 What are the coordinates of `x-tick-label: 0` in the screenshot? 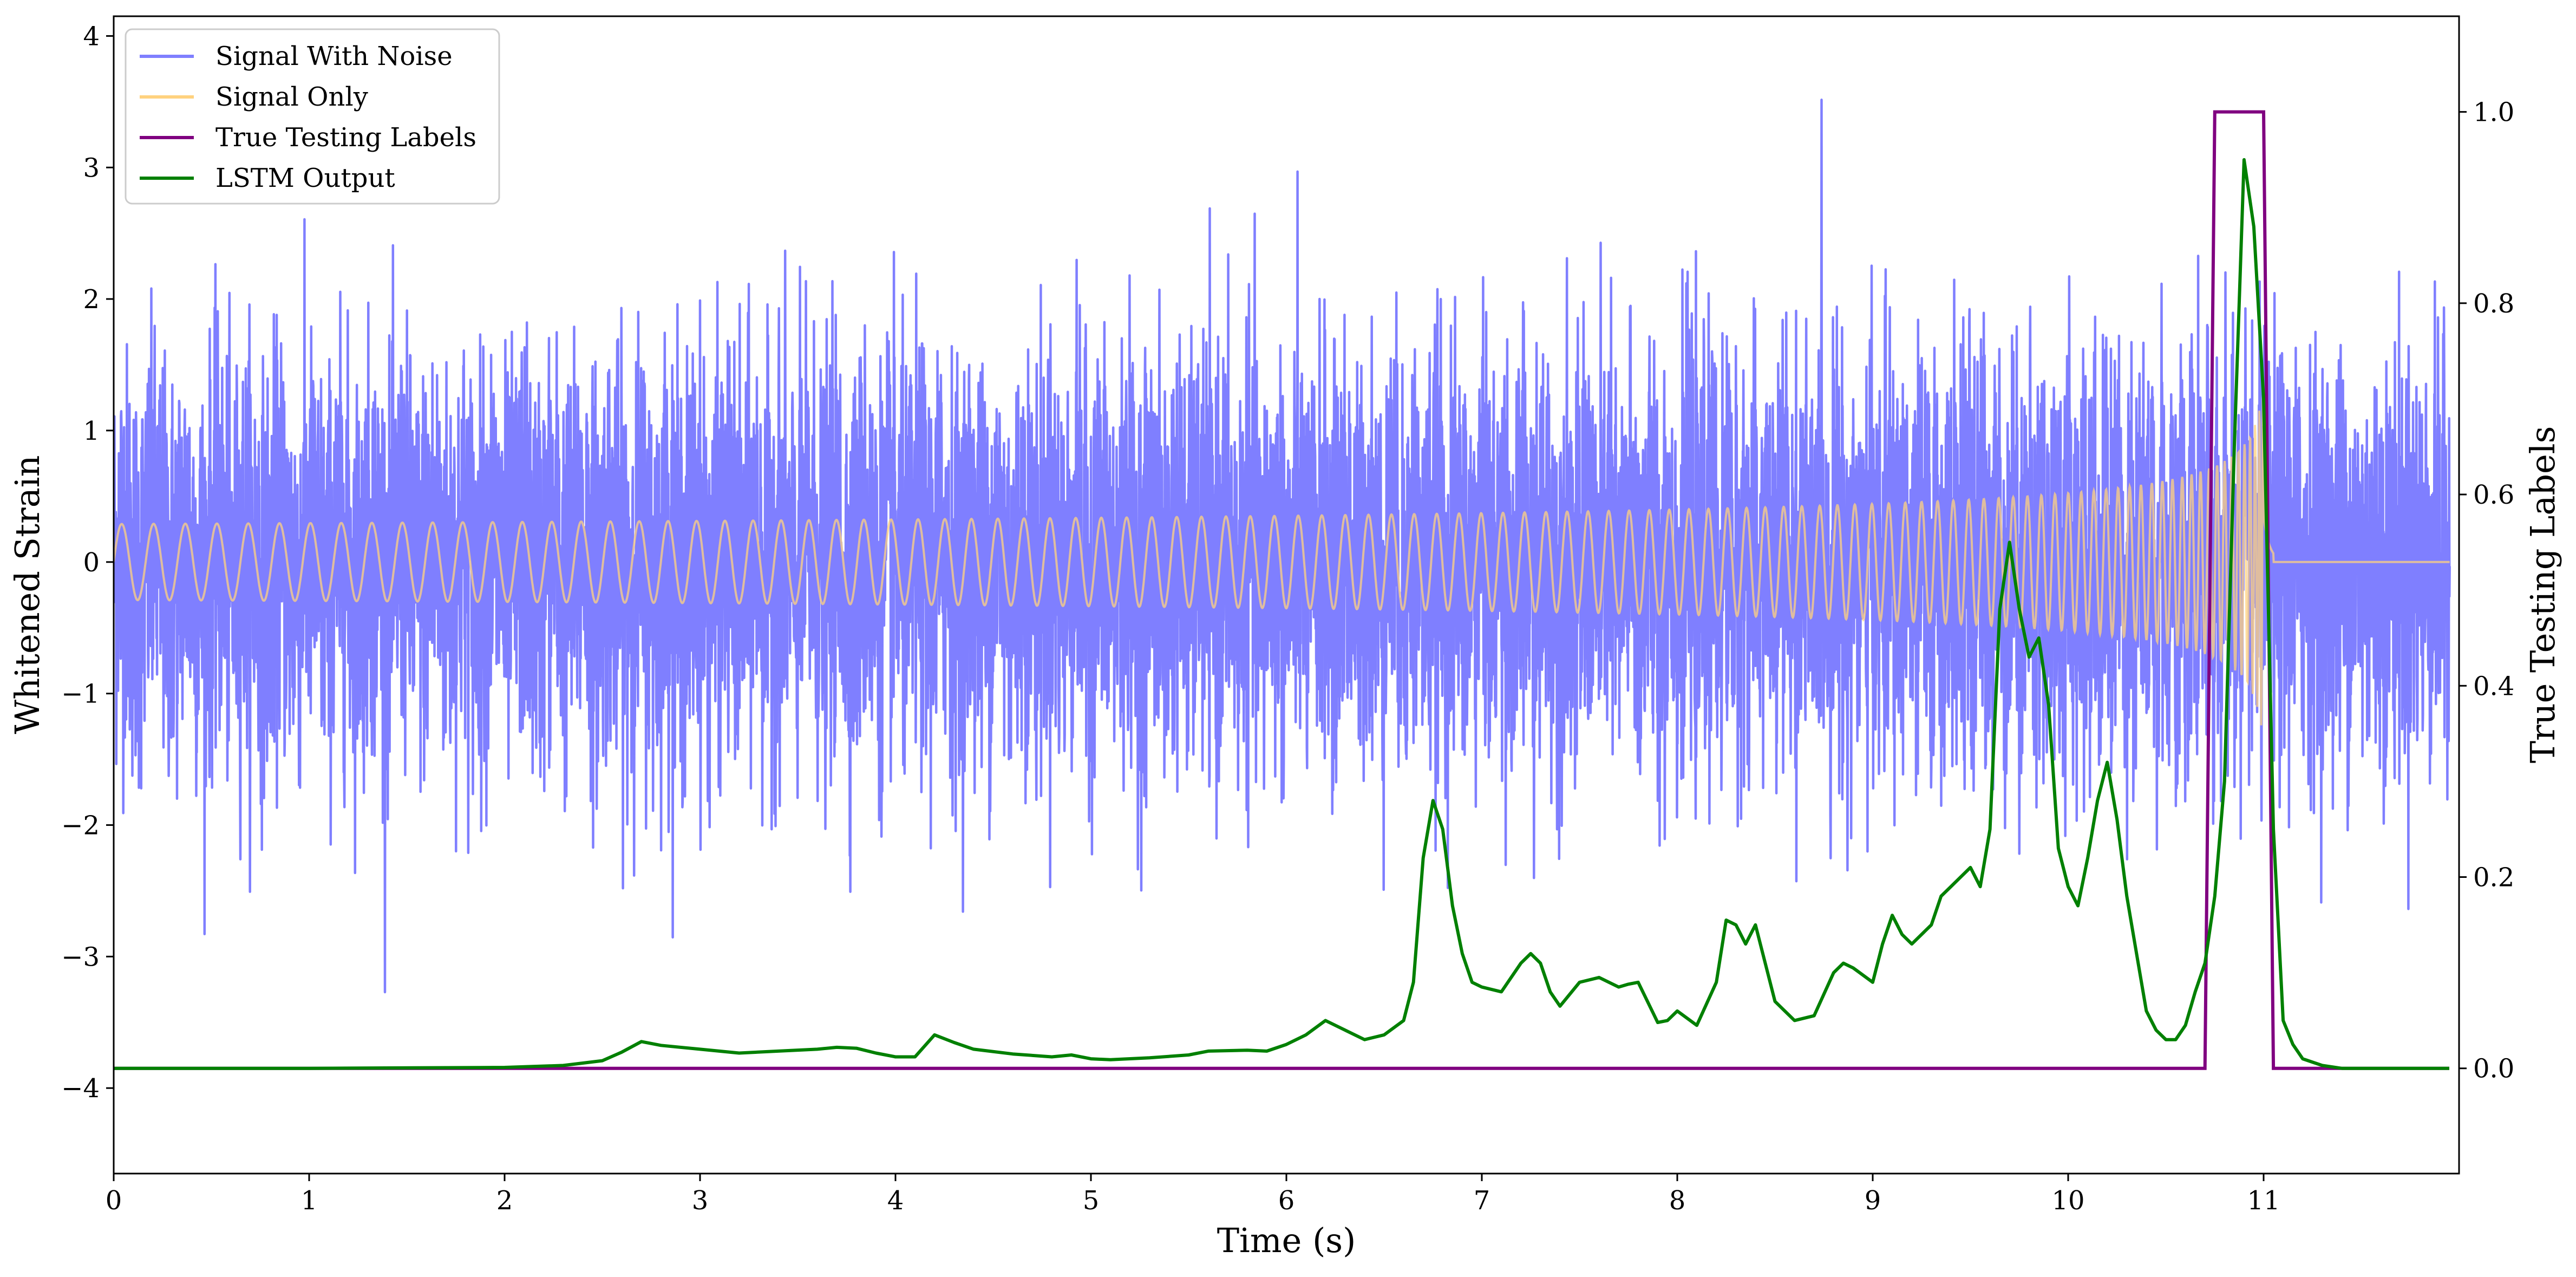 It's located at (114, 1200).